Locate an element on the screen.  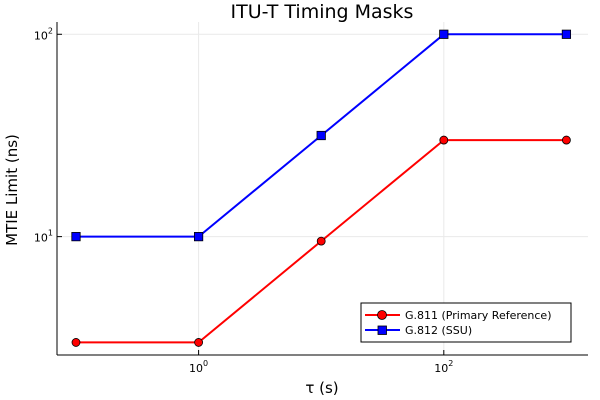
legend: G.811 (Primary Reference) G.812 (SSU) is located at coordinates (466, 322).